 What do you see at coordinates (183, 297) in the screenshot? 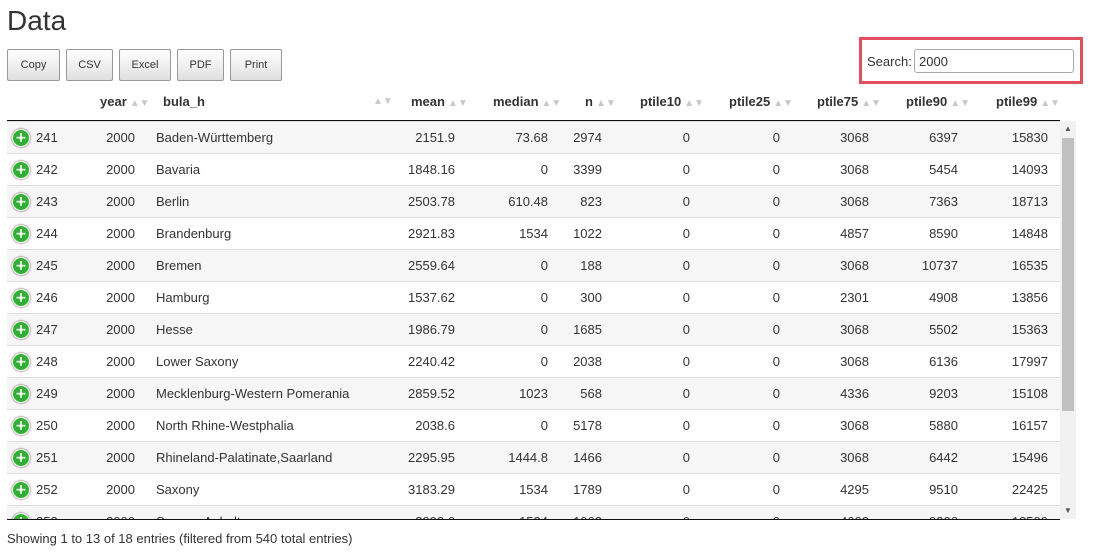
I see `cell-bula-h: Hamburg` at bounding box center [183, 297].